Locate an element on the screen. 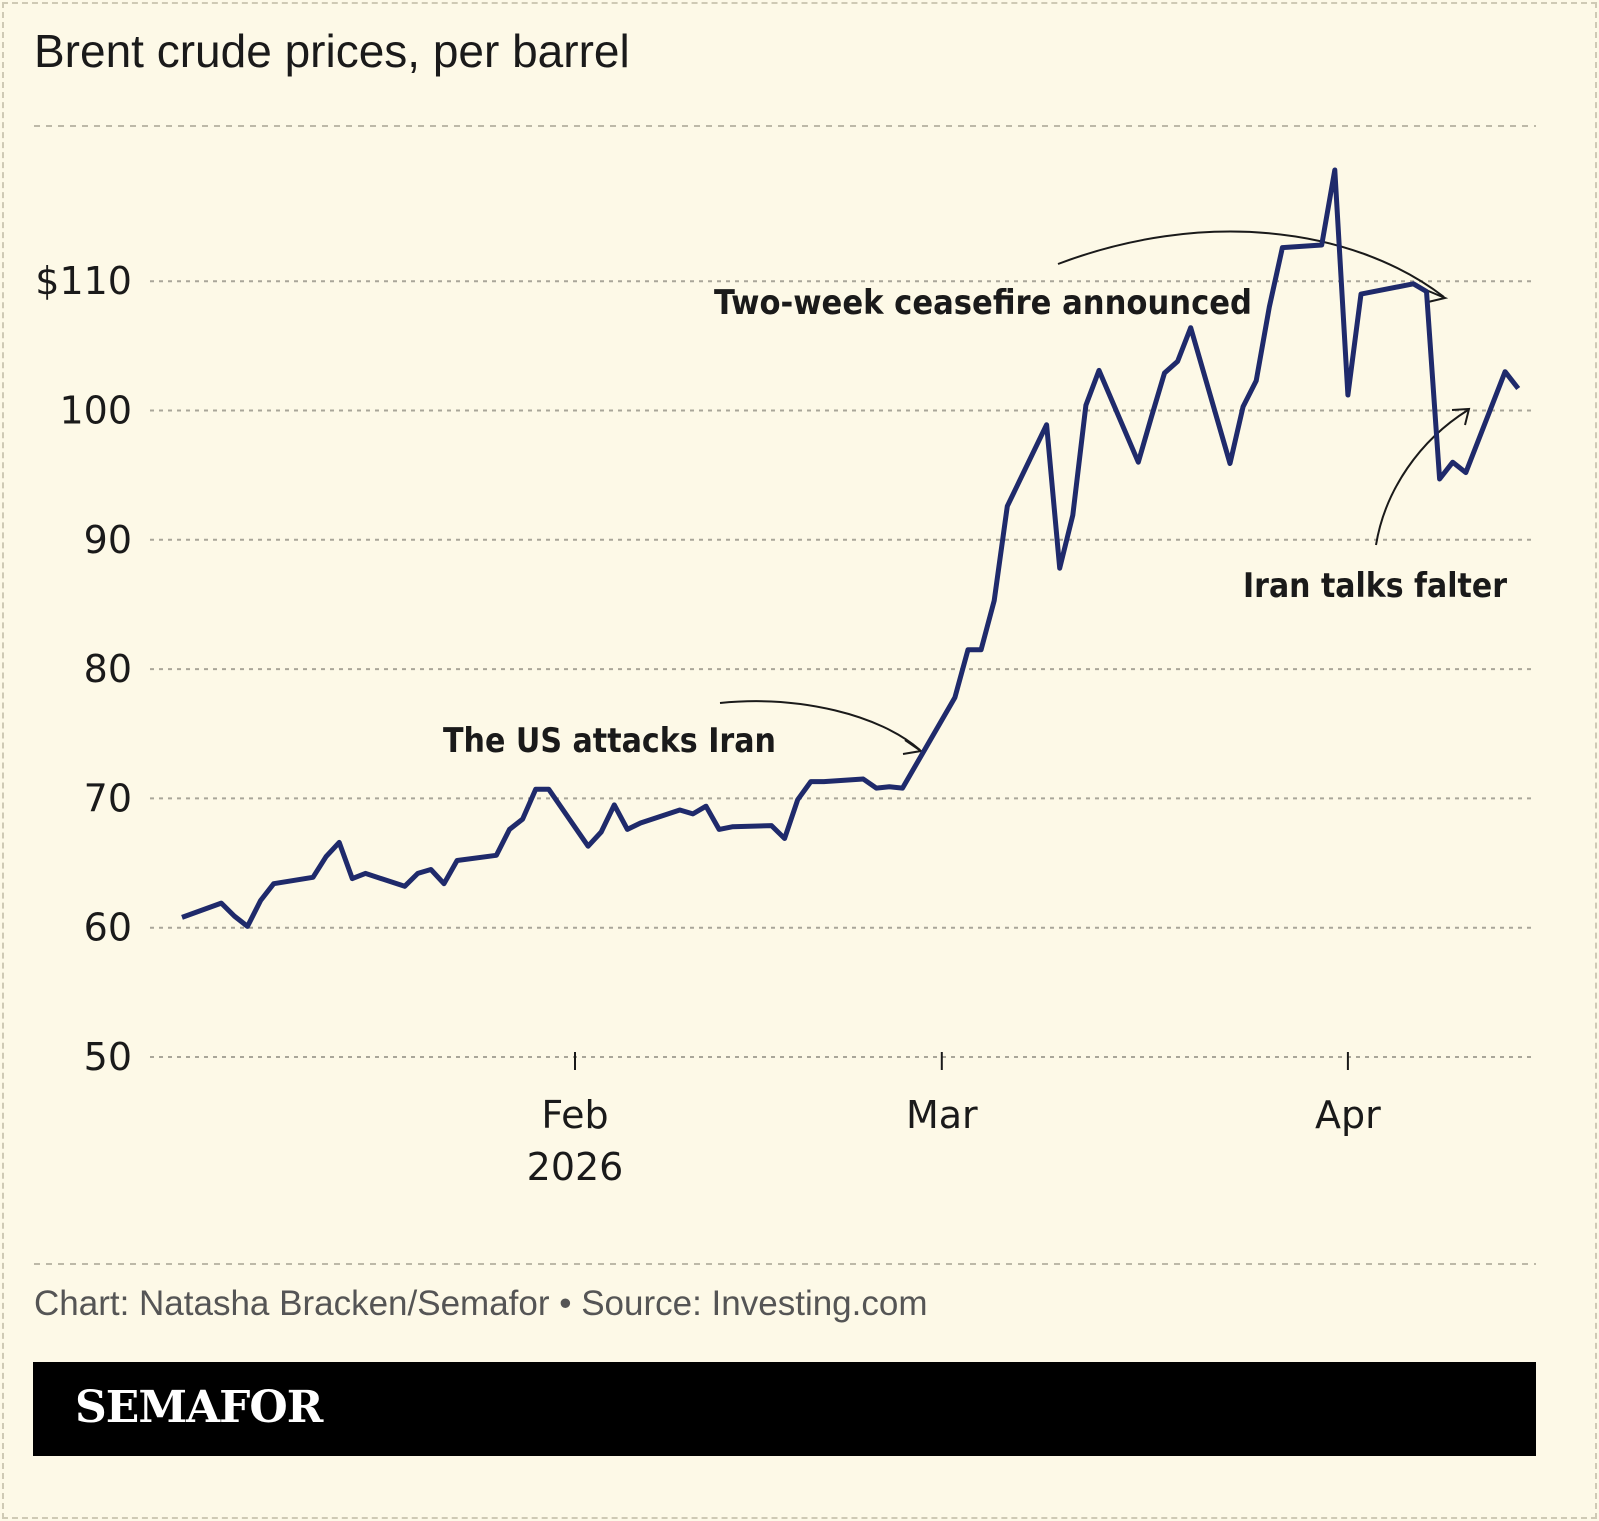 This screenshot has width=1599, height=1521. x-tick-label: Feb is located at coordinates (574, 1115).